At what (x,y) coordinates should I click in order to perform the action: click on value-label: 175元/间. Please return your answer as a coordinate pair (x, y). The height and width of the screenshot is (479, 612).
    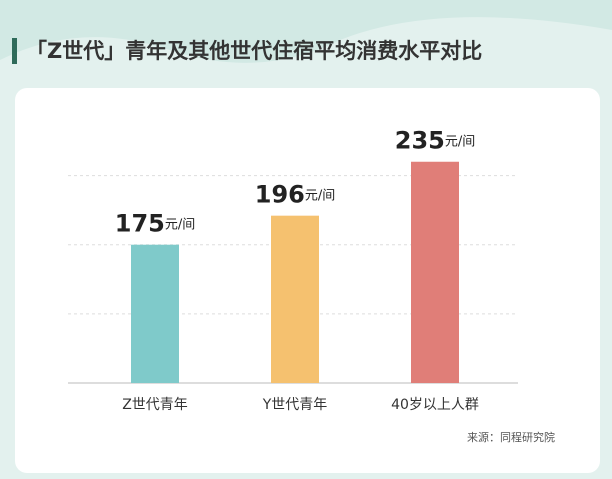
    Looking at the image, I should click on (155, 224).